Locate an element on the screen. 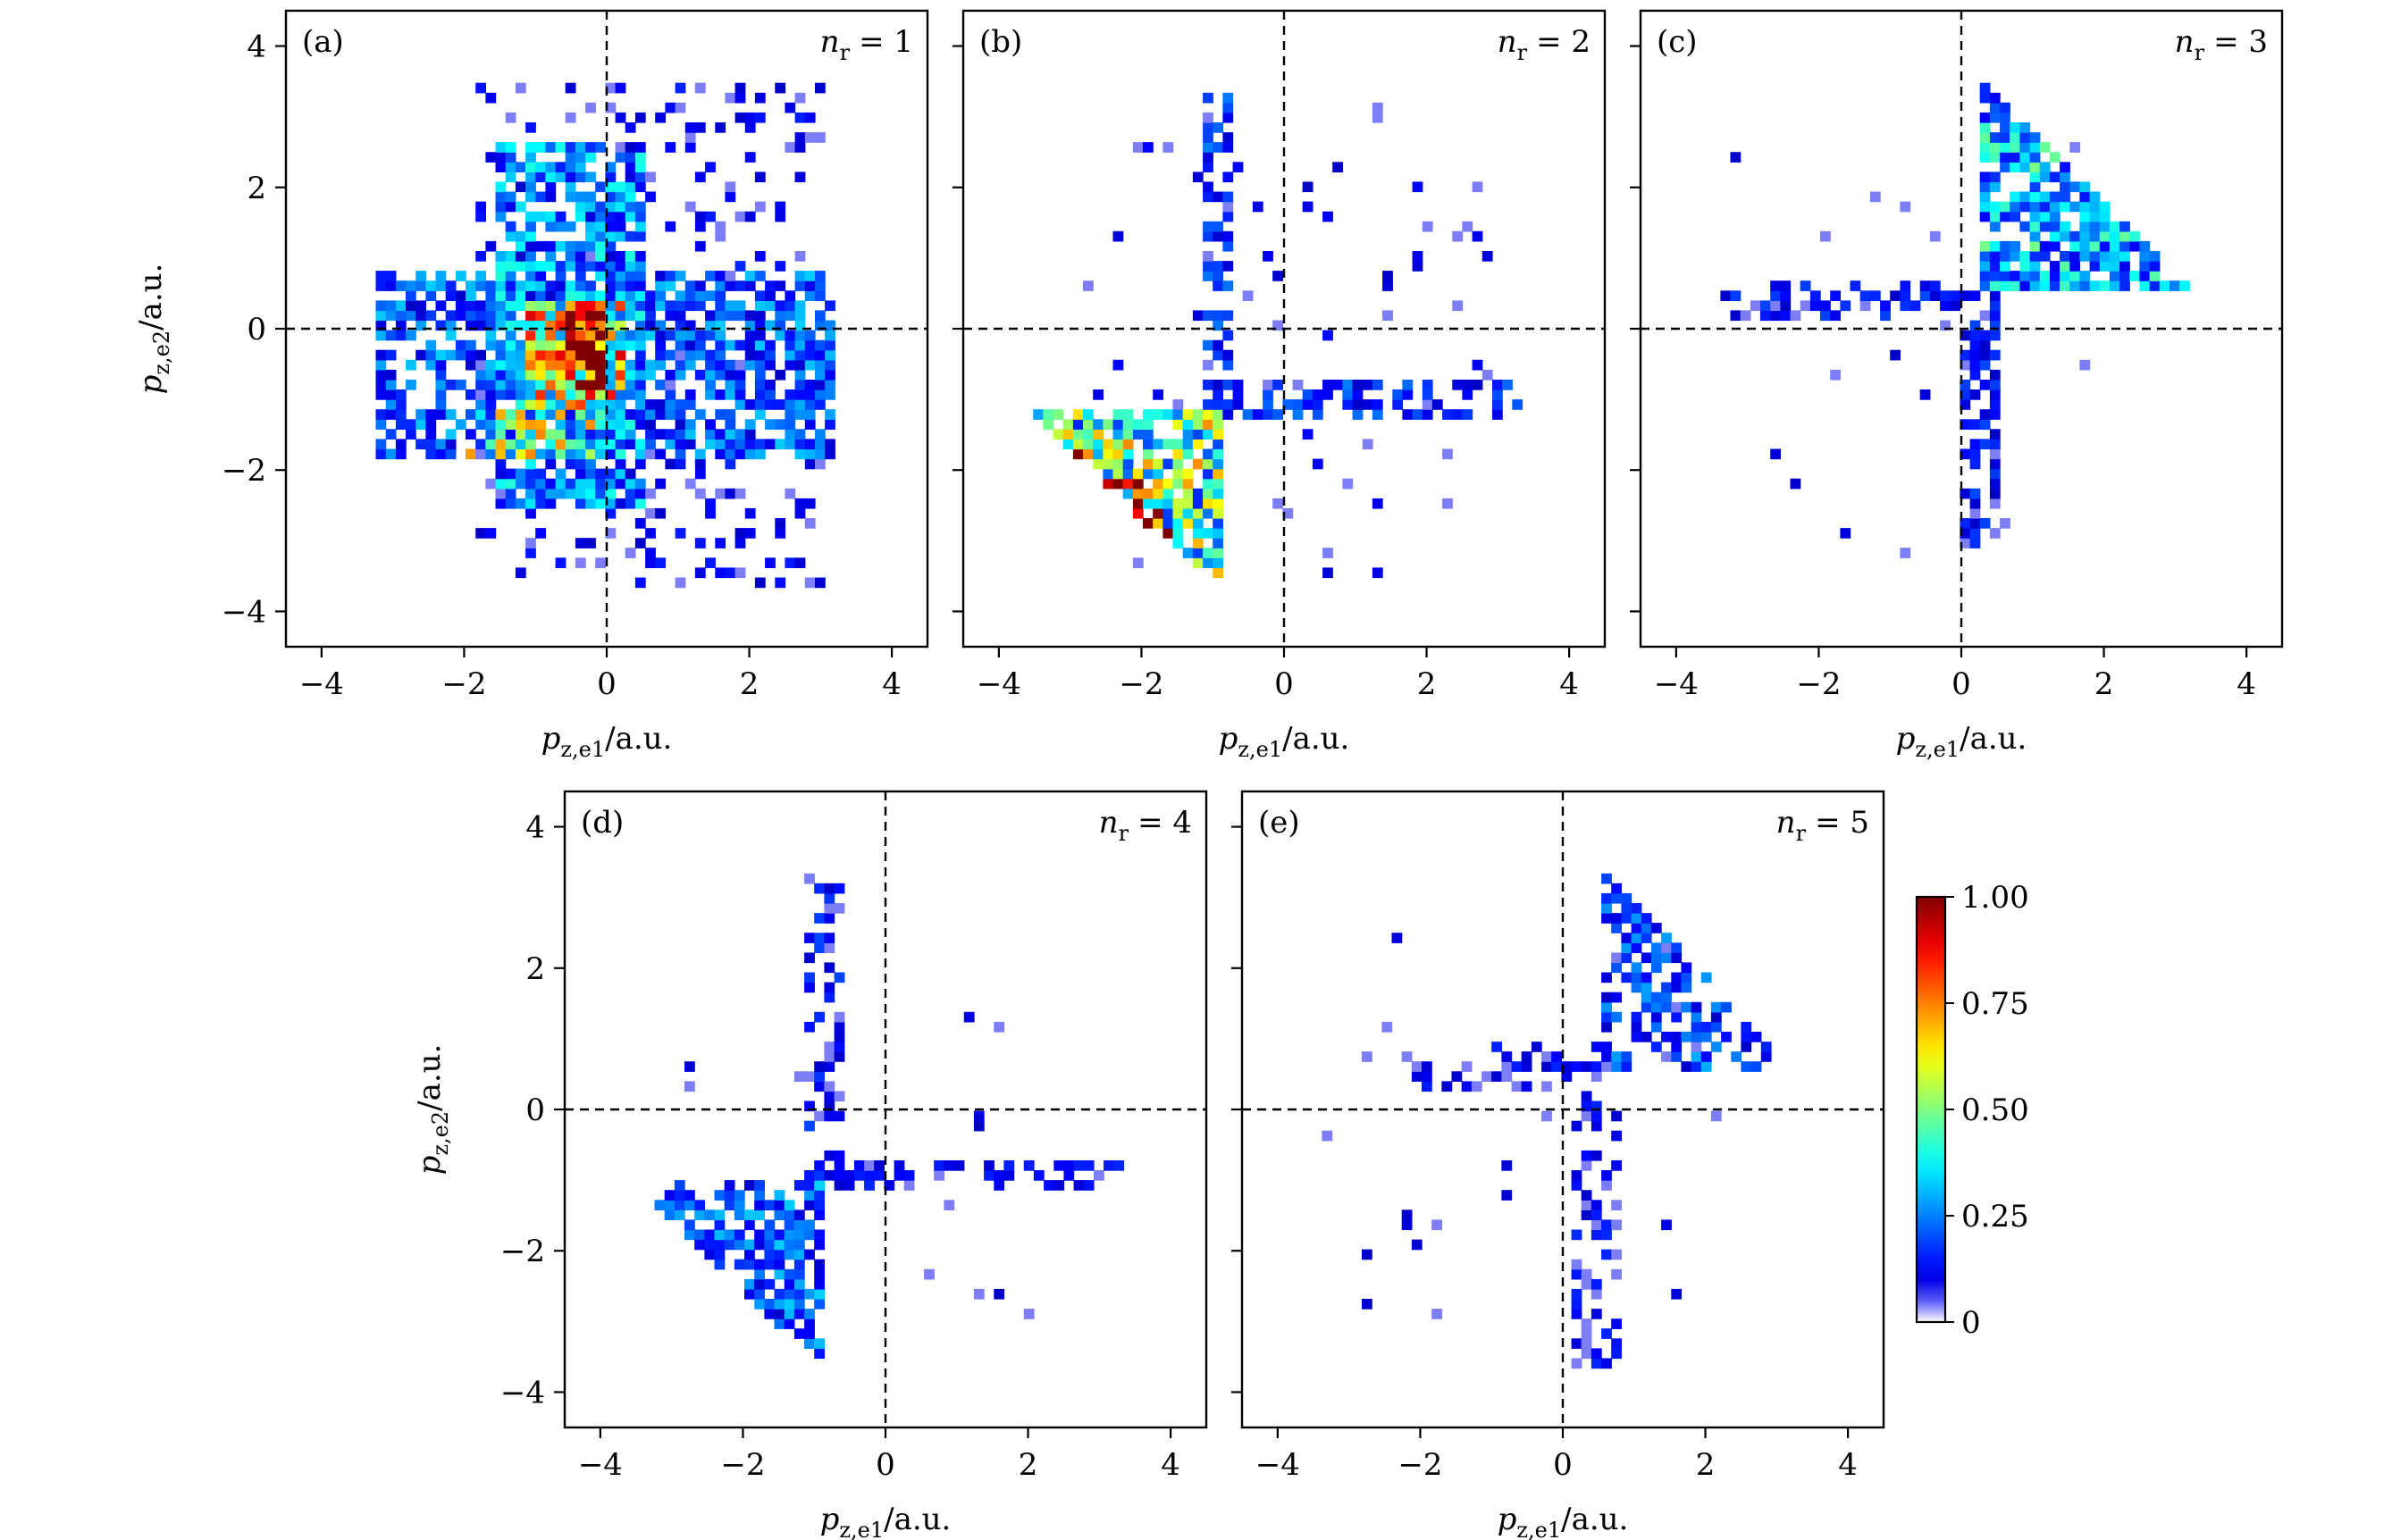 The image size is (2392, 1540). y-tick-label: 4 is located at coordinates (256, 47).